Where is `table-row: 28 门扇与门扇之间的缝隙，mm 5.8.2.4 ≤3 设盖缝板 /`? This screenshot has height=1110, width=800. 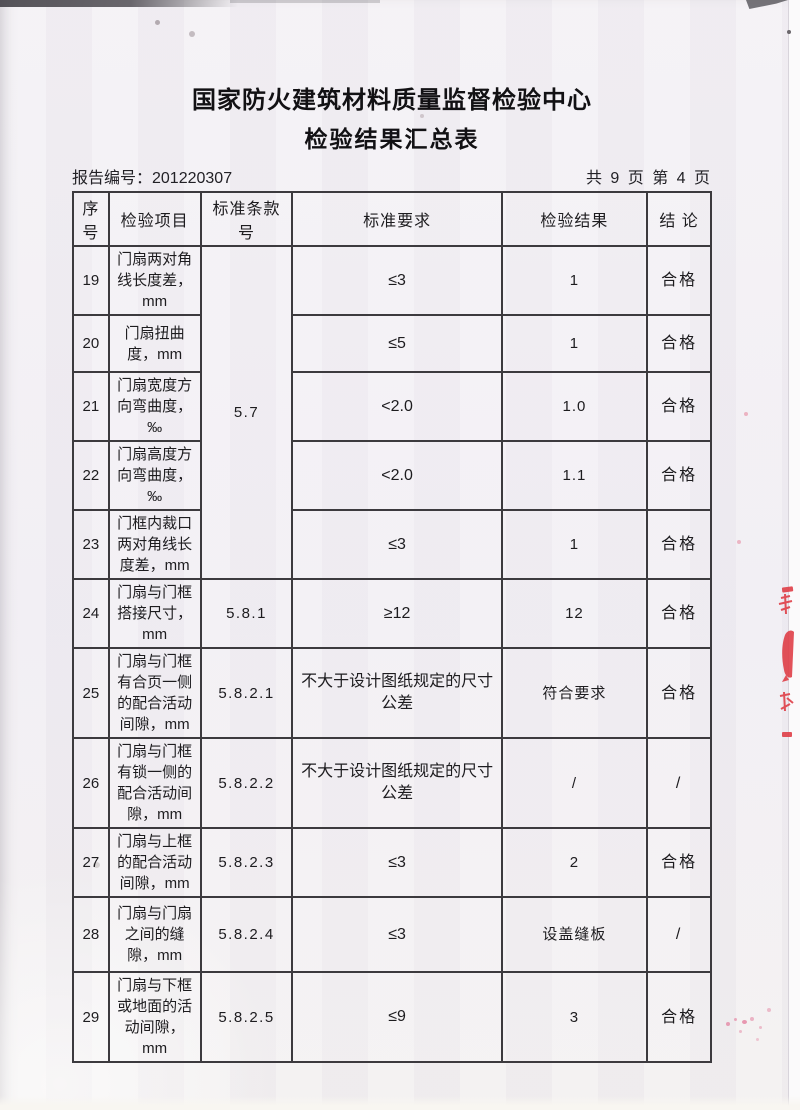
table-row: 28 门扇与门扇之间的缝隙，mm 5.8.2.4 ≤3 设盖缝板 / is located at coordinates (392, 934).